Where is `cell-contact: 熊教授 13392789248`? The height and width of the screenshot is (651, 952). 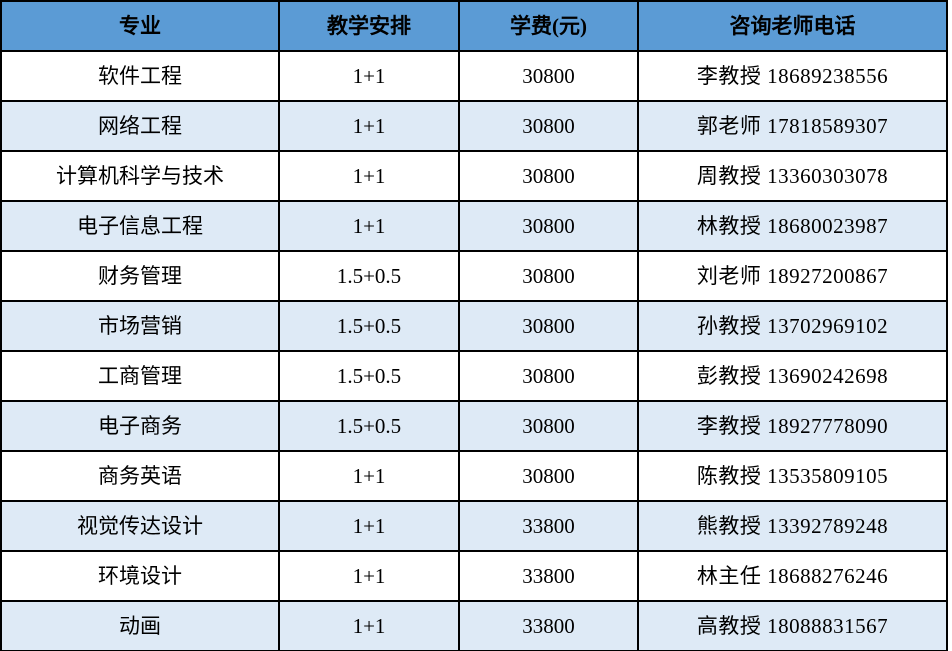
cell-contact: 熊教授 13392789248 is located at coordinates (792, 526).